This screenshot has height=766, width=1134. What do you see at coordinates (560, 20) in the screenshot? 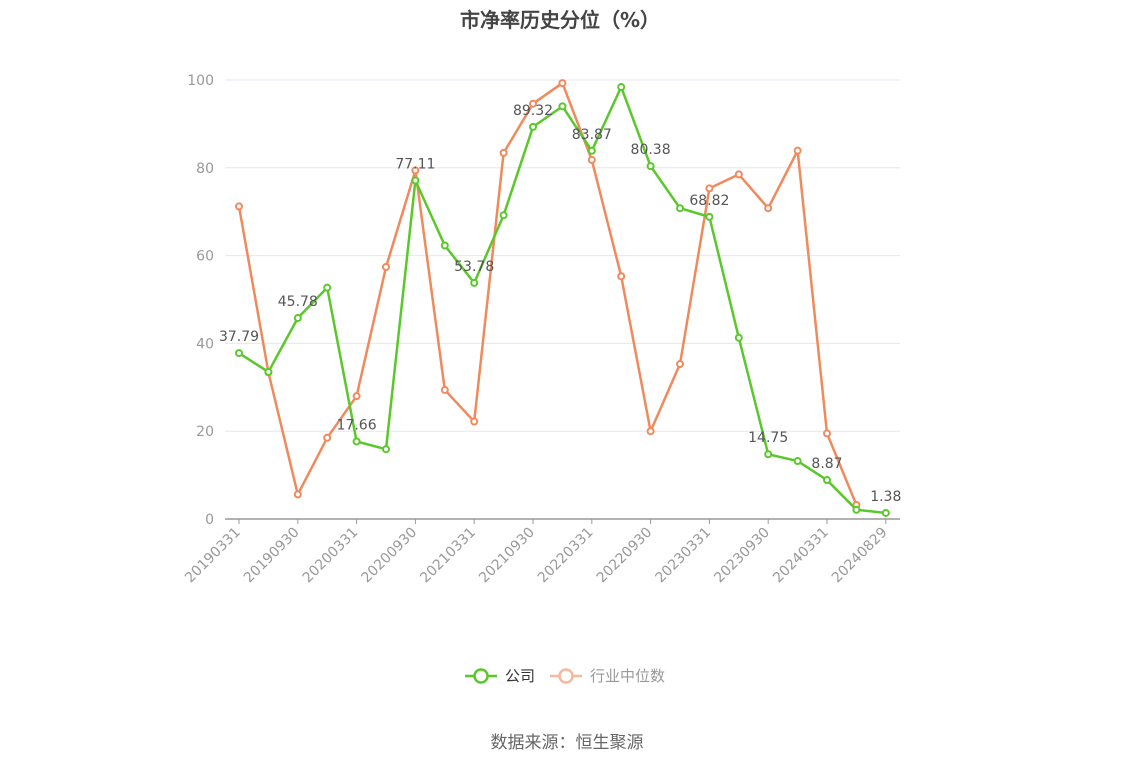
I see `chart-title: 市净率历史分位（%）` at bounding box center [560, 20].